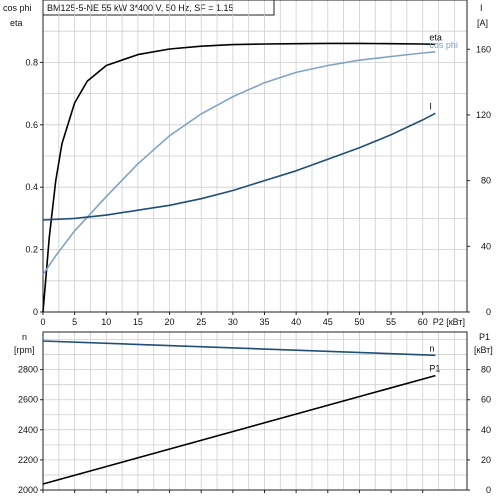 Image resolution: width=500 pixels, height=500 pixels. Describe the element at coordinates (264, 322) in the screenshot. I see `upper-x-tick-label: 35` at that location.